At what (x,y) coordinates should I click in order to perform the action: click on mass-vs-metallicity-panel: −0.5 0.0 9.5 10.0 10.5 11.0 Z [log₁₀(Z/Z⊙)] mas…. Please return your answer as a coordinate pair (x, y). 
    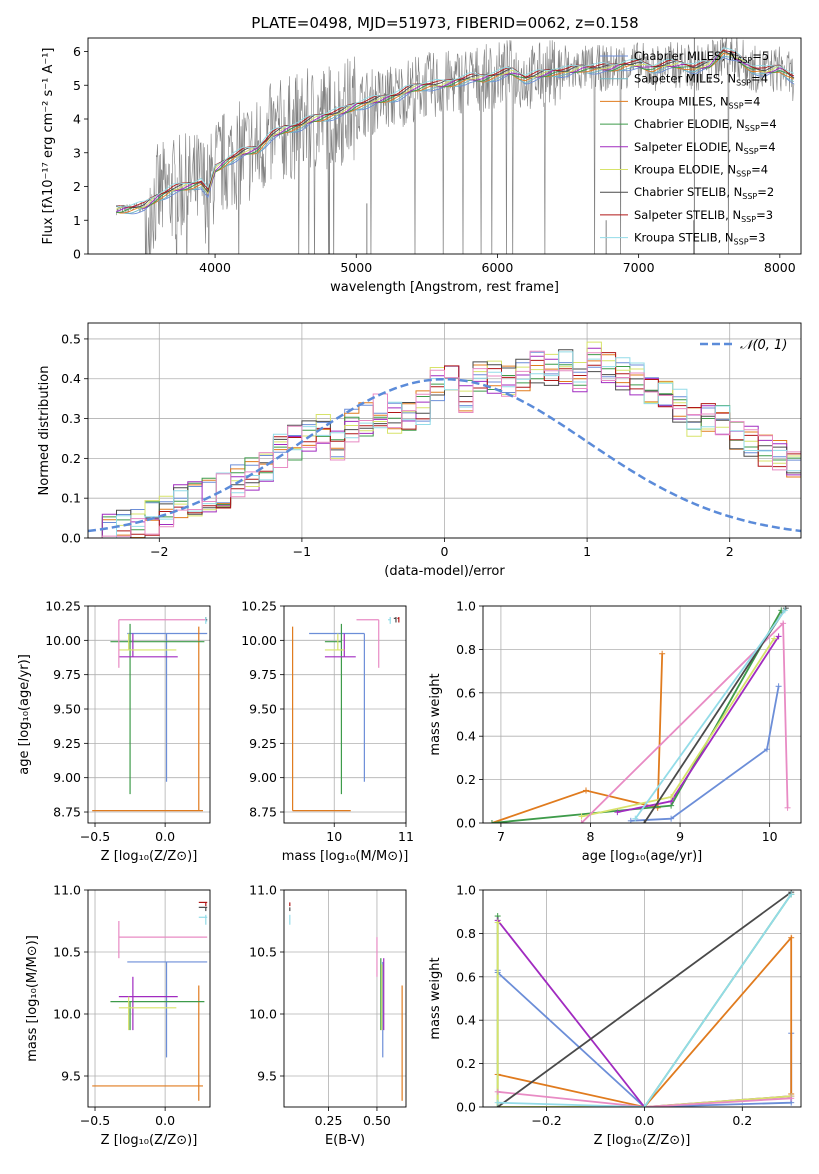
    Looking at the image, I should click on (118, 1015).